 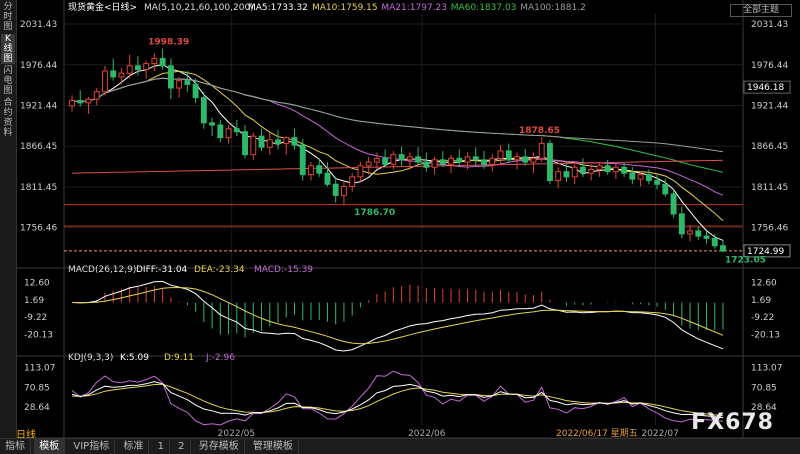 What do you see at coordinates (37, 388) in the screenshot?
I see `kdj-tick-left: 70.85` at bounding box center [37, 388].